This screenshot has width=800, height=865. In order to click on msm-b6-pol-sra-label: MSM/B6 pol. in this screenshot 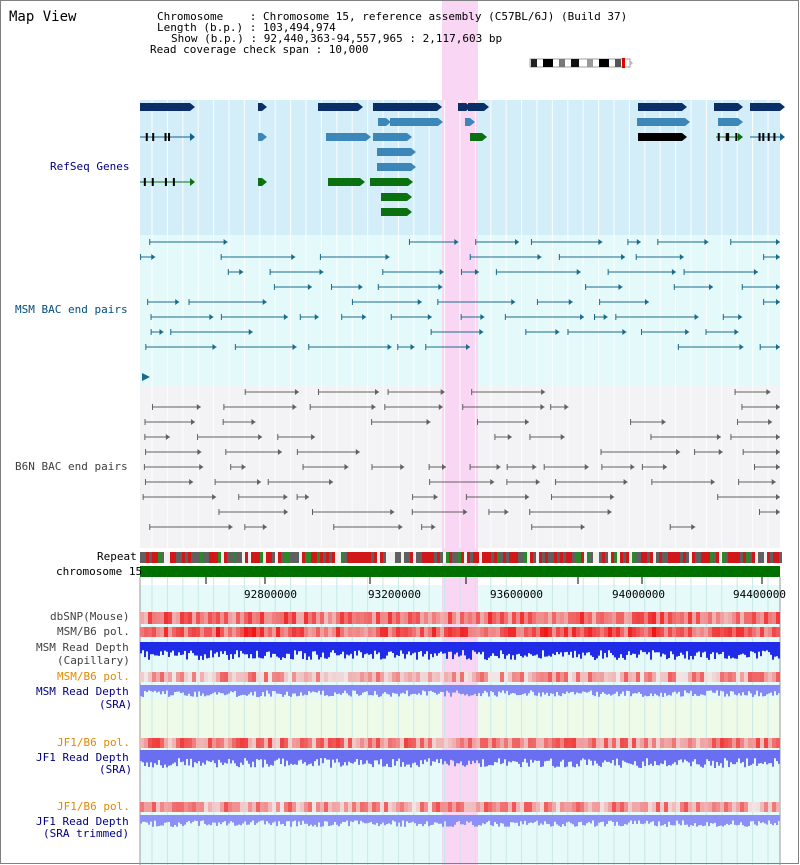, I will do `click(93, 676)`.